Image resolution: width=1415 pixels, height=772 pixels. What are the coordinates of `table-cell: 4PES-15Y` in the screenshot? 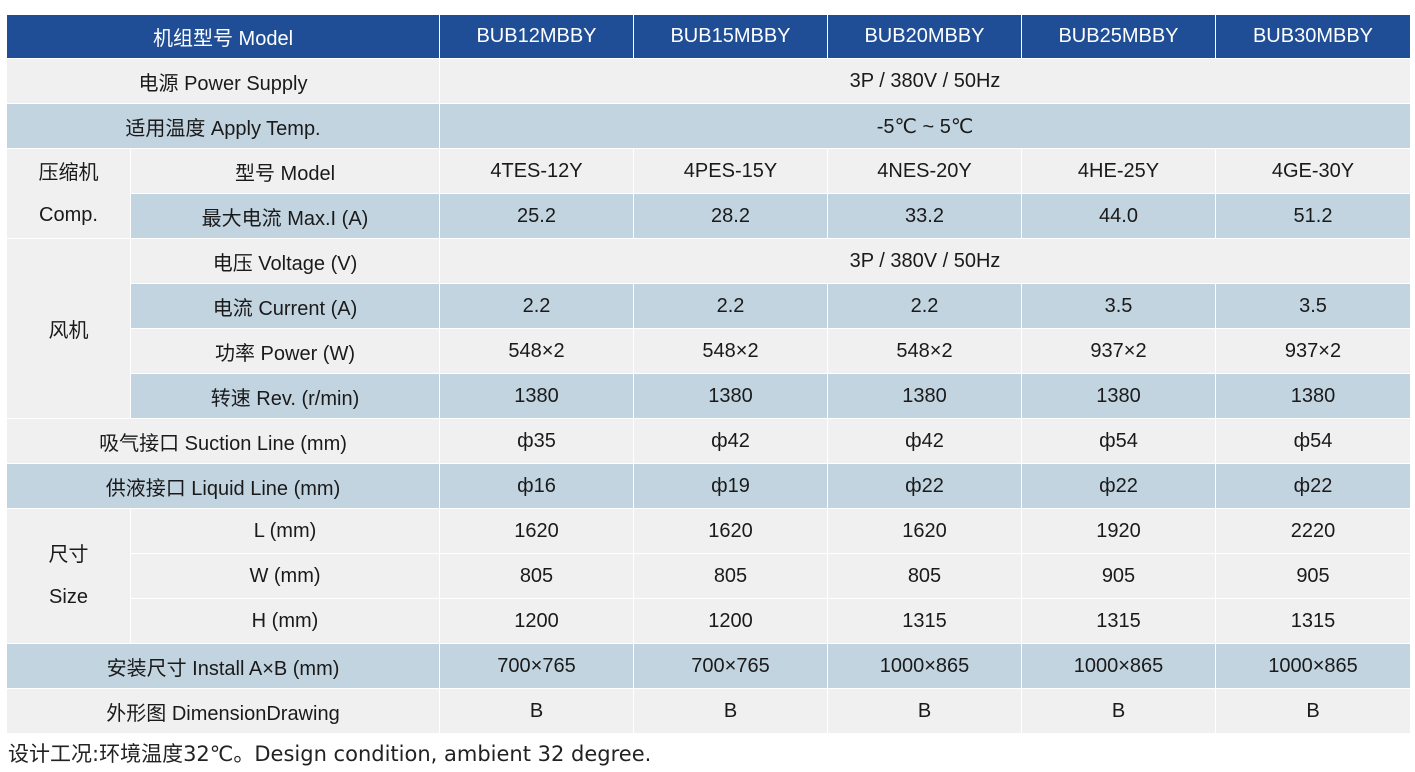 It's located at (730, 171).